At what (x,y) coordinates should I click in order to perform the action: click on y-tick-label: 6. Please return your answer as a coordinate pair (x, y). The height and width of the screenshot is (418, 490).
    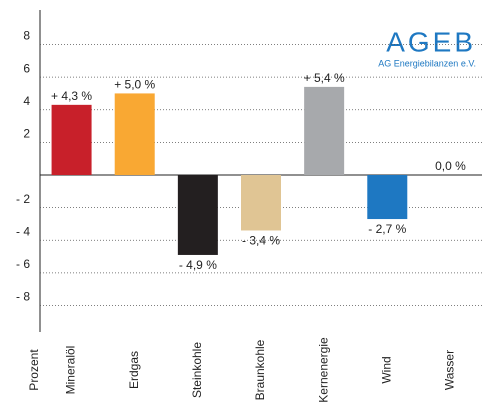
    Looking at the image, I should click on (26, 68).